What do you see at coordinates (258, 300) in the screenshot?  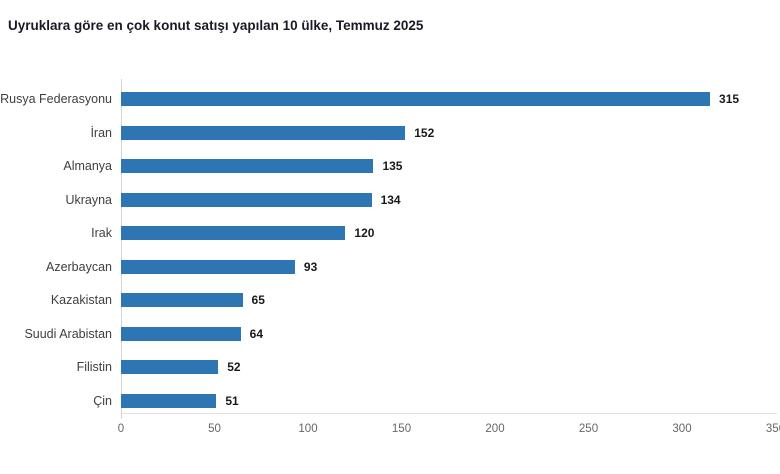 I see `value-label: 65` at bounding box center [258, 300].